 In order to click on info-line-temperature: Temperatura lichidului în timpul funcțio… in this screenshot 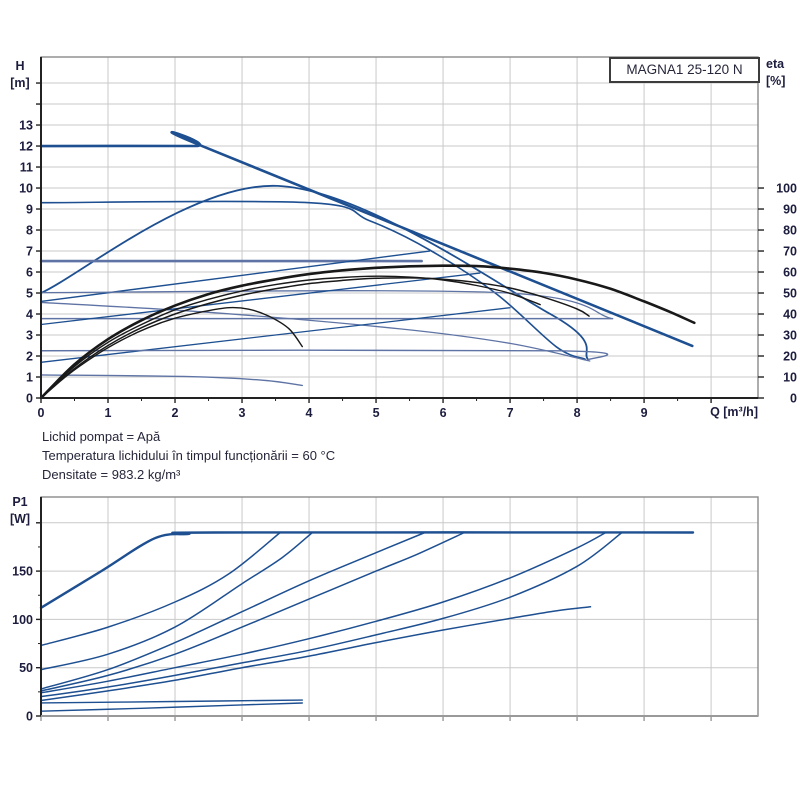, I will do `click(189, 455)`.